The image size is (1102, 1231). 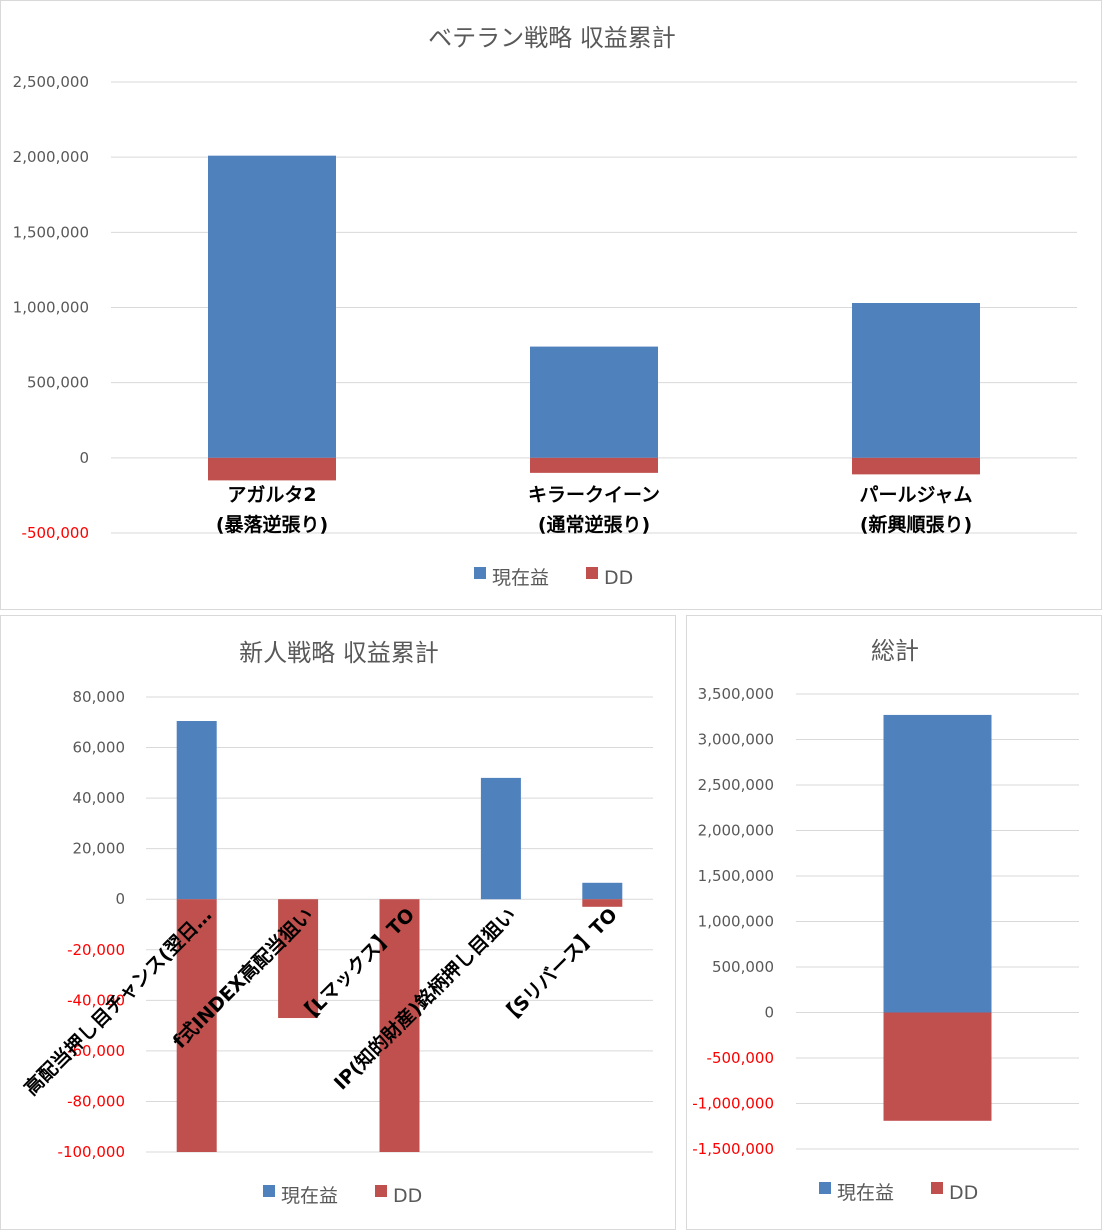 What do you see at coordinates (736, 740) in the screenshot?
I see `y-tick-label: 3,000,000` at bounding box center [736, 740].